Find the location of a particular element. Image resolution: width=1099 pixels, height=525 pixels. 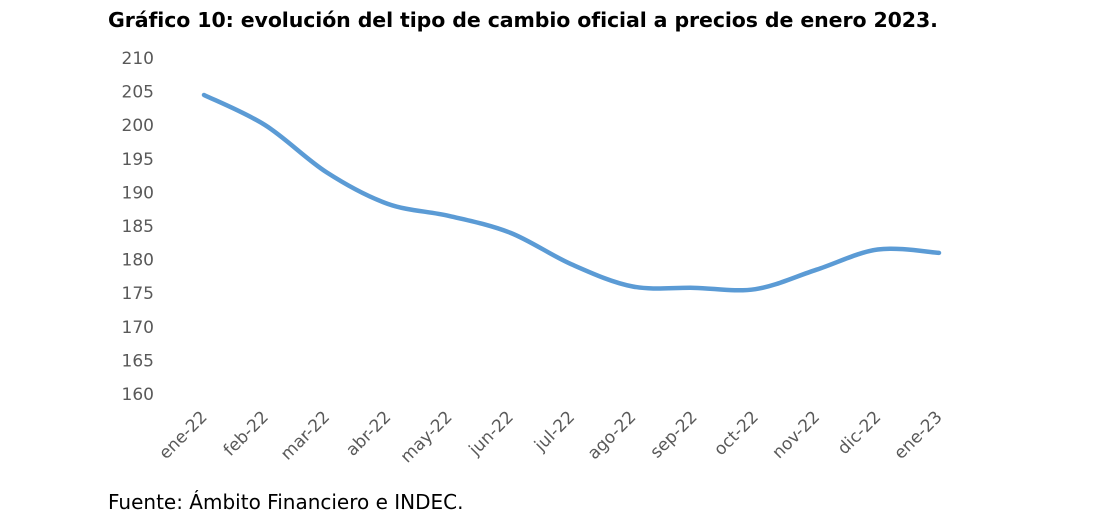

x-tick-label: sep-22 is located at coordinates (673, 434).